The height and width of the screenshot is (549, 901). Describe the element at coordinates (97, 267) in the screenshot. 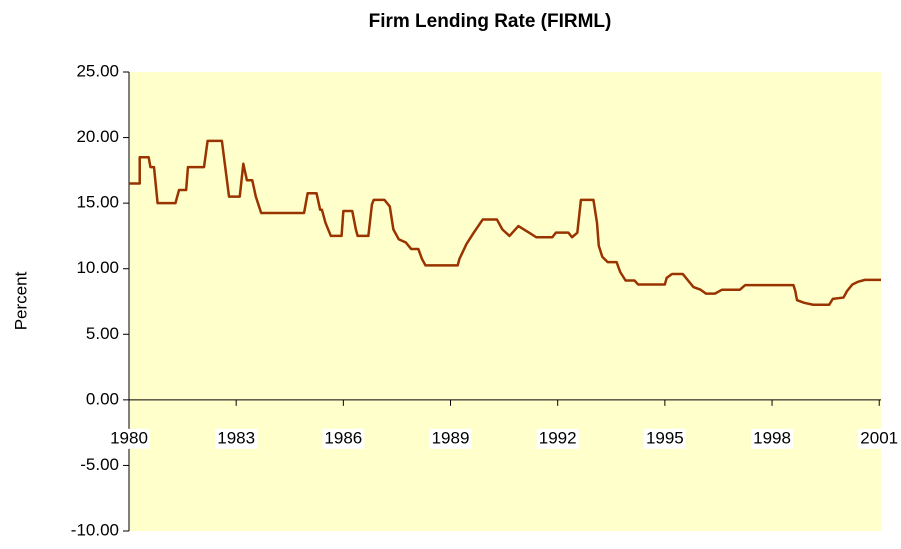

I see `y-tick-label: 10.00` at that location.